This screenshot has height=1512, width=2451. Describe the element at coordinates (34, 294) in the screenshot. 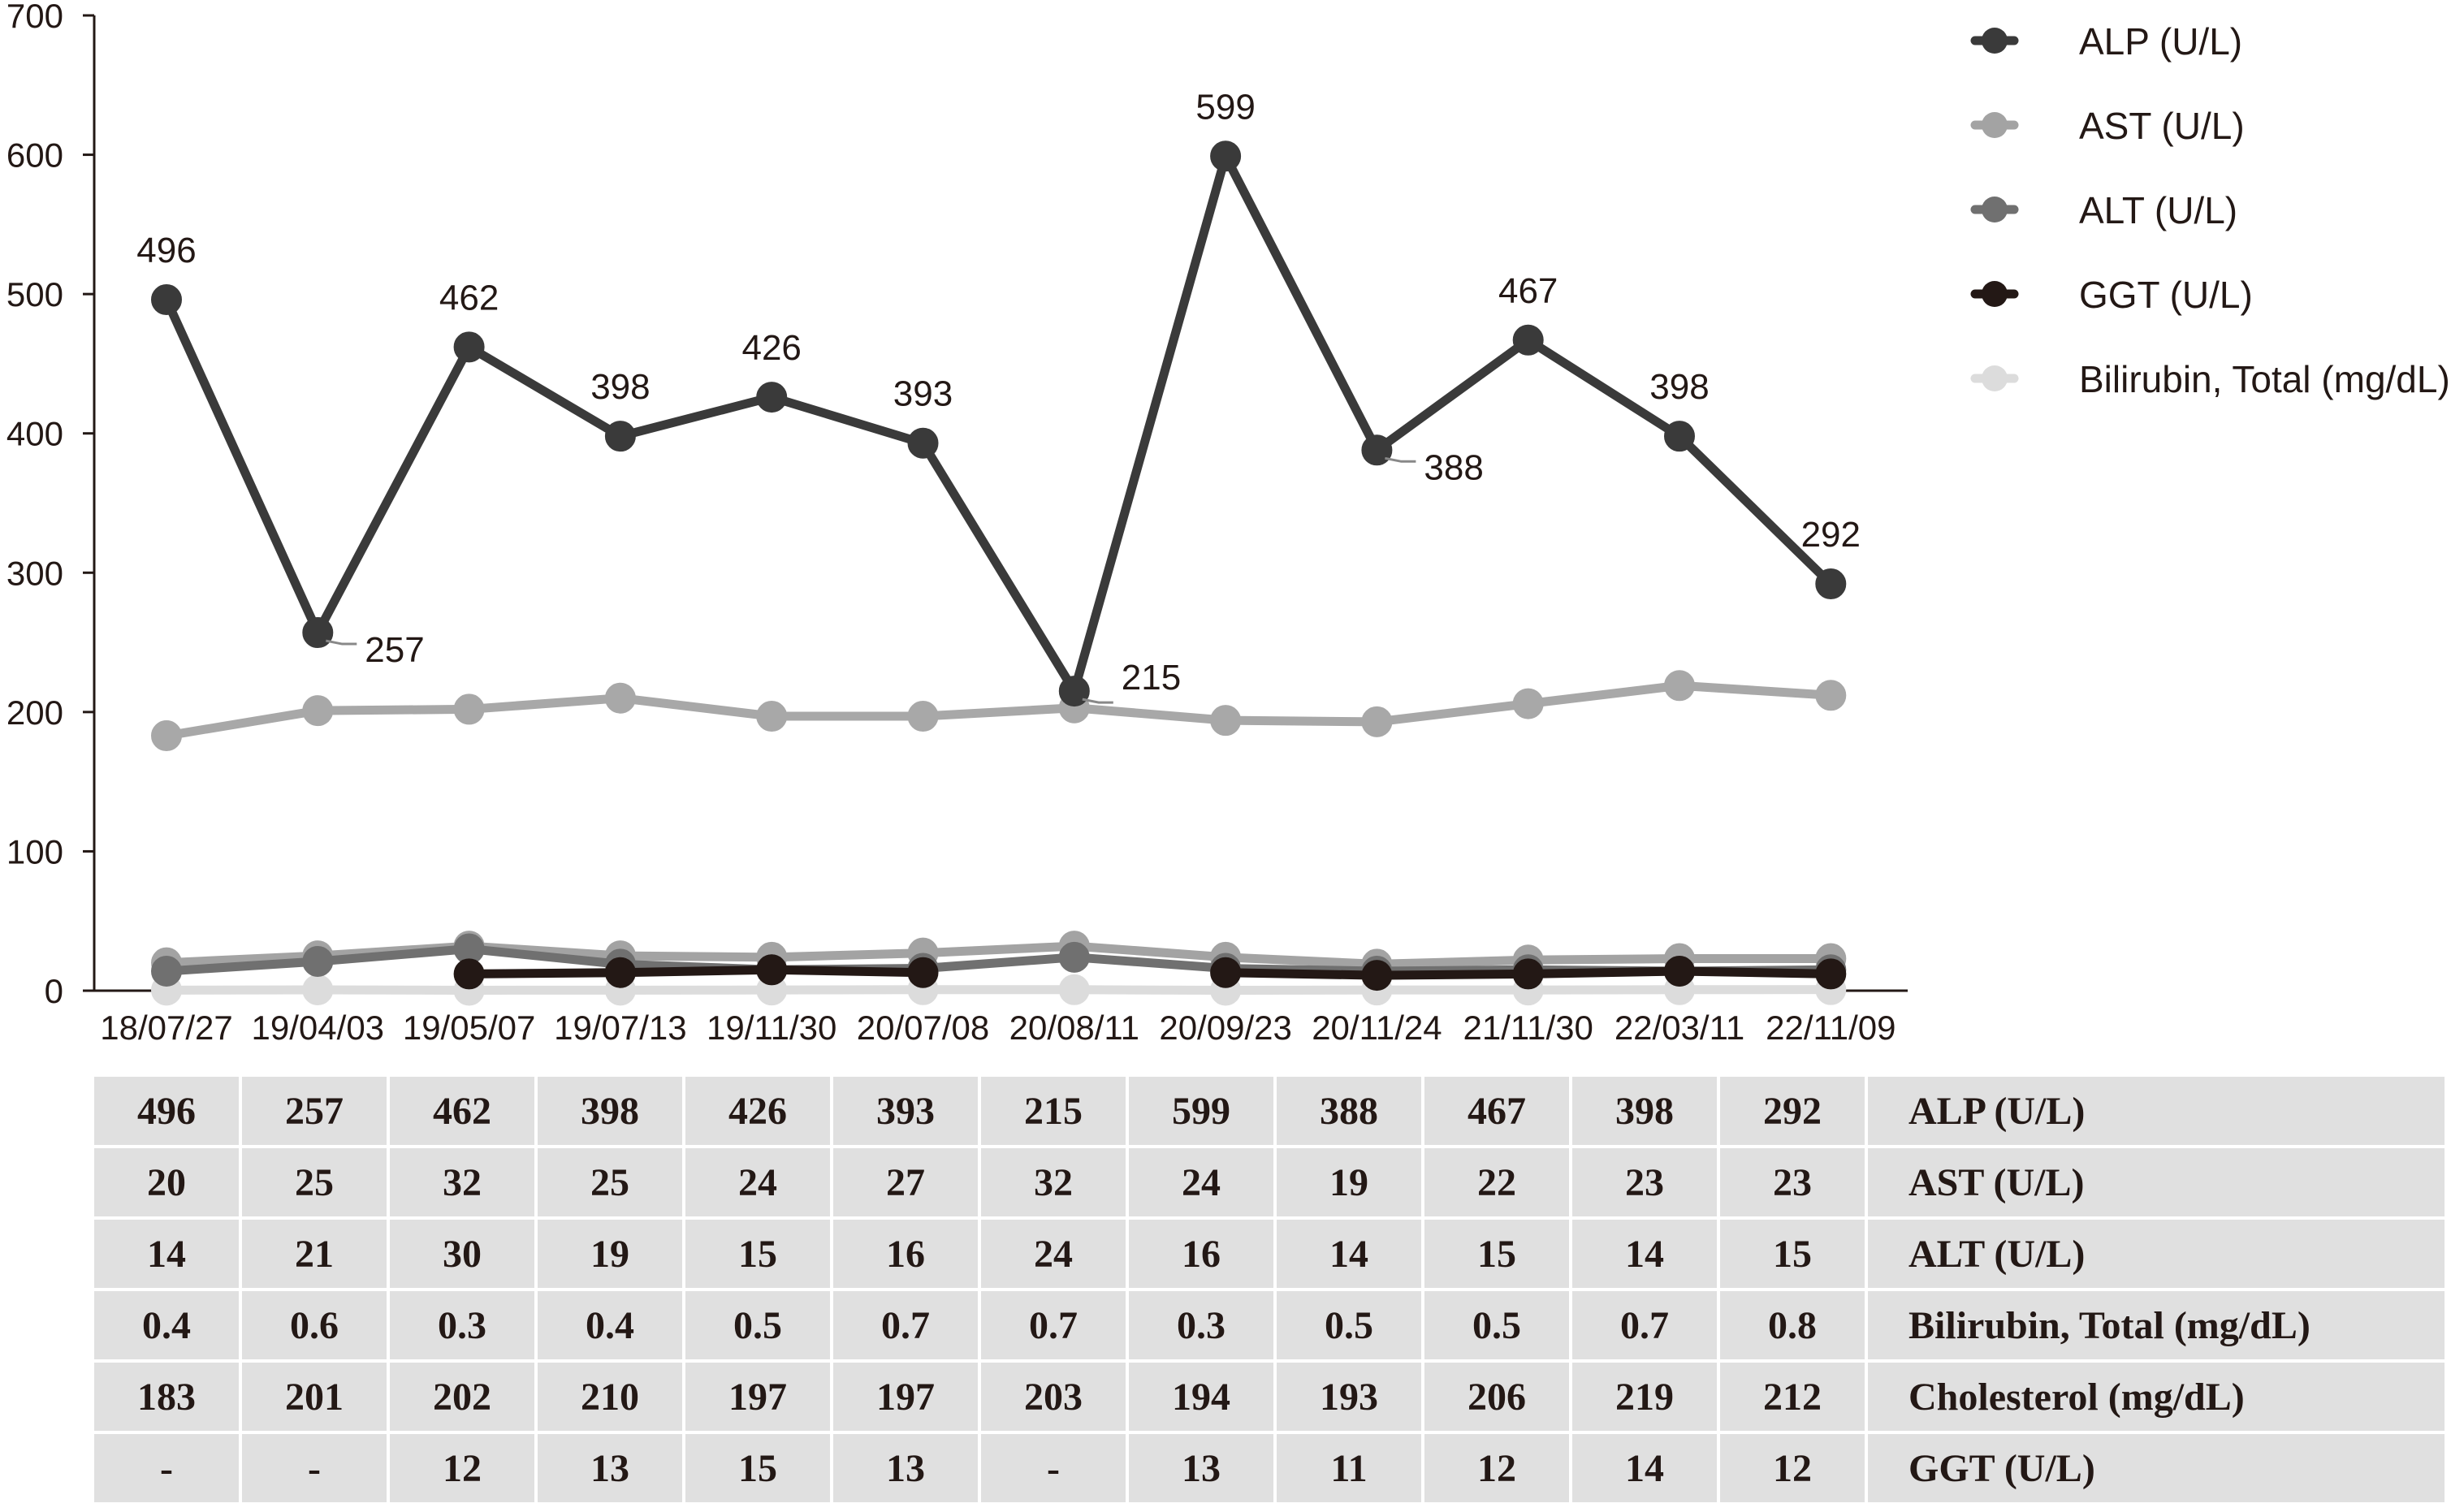

I see `y-tick-label: 500` at that location.